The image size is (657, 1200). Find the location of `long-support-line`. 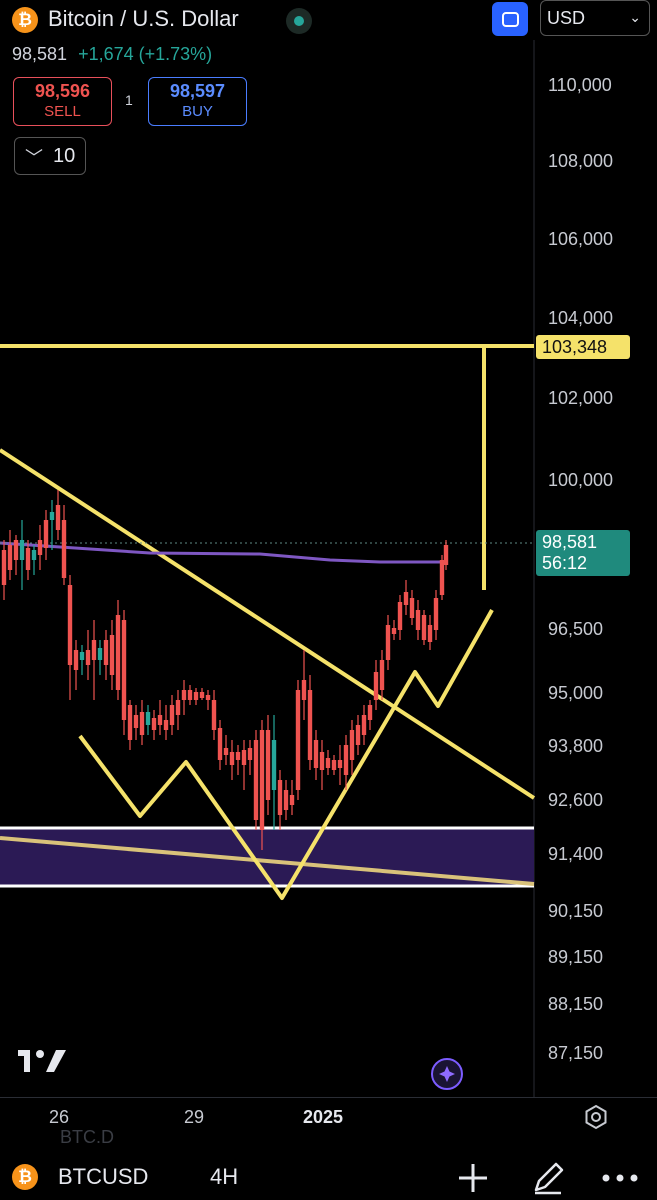

long-support-line is located at coordinates (267, 861).